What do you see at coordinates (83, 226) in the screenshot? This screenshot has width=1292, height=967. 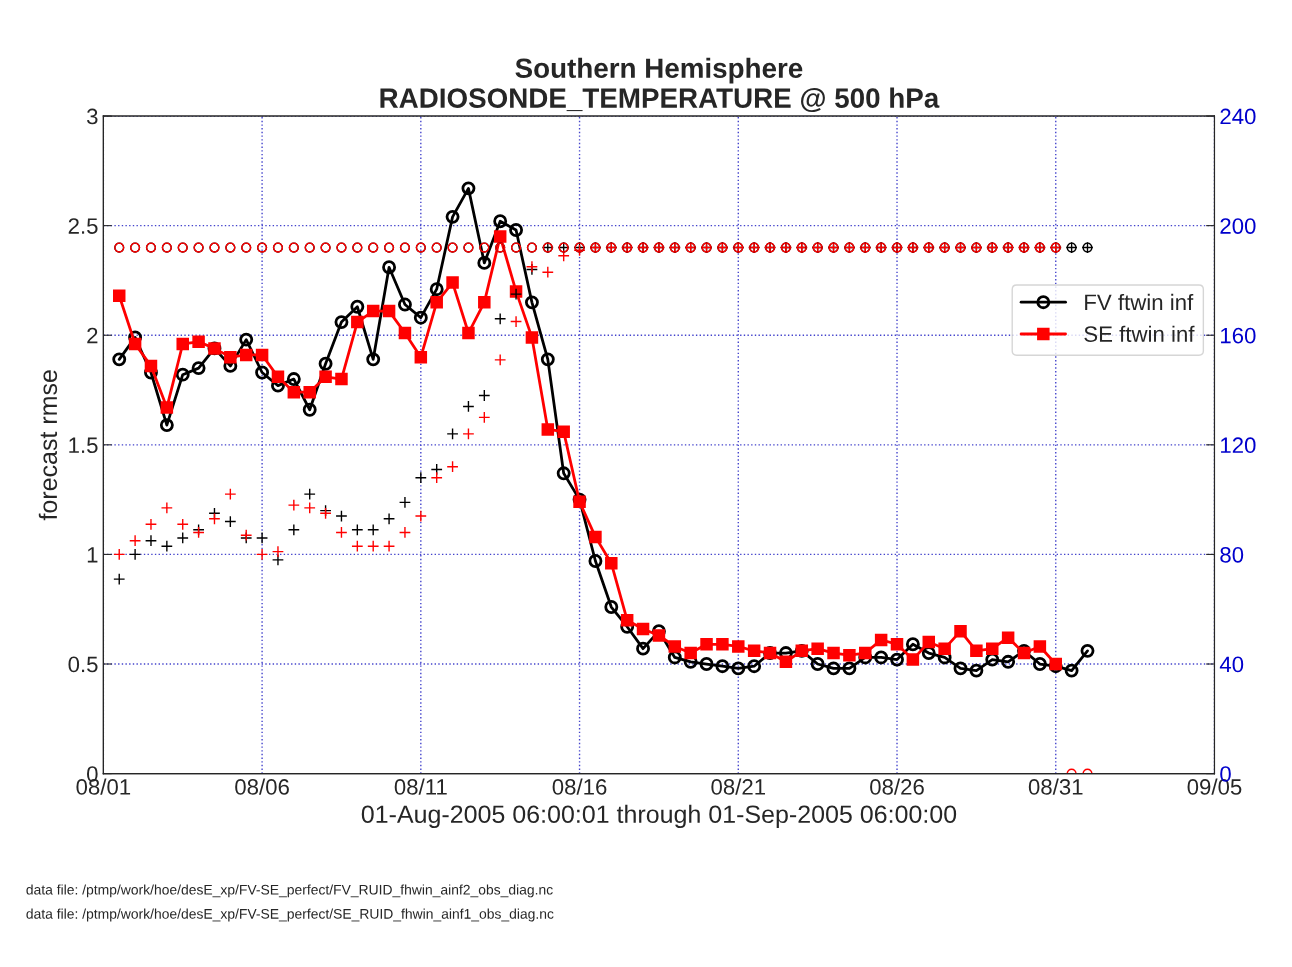 I see `y-tick-label: 2.5` at bounding box center [83, 226].